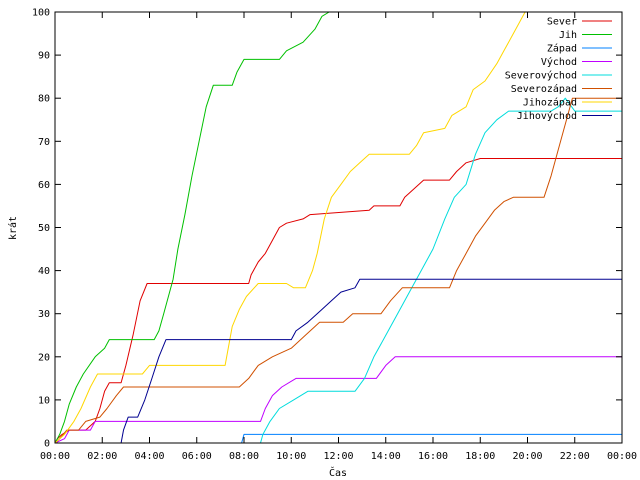 The height and width of the screenshot is (480, 640). I want to click on legend-label: Jihovýchod, so click(547, 116).